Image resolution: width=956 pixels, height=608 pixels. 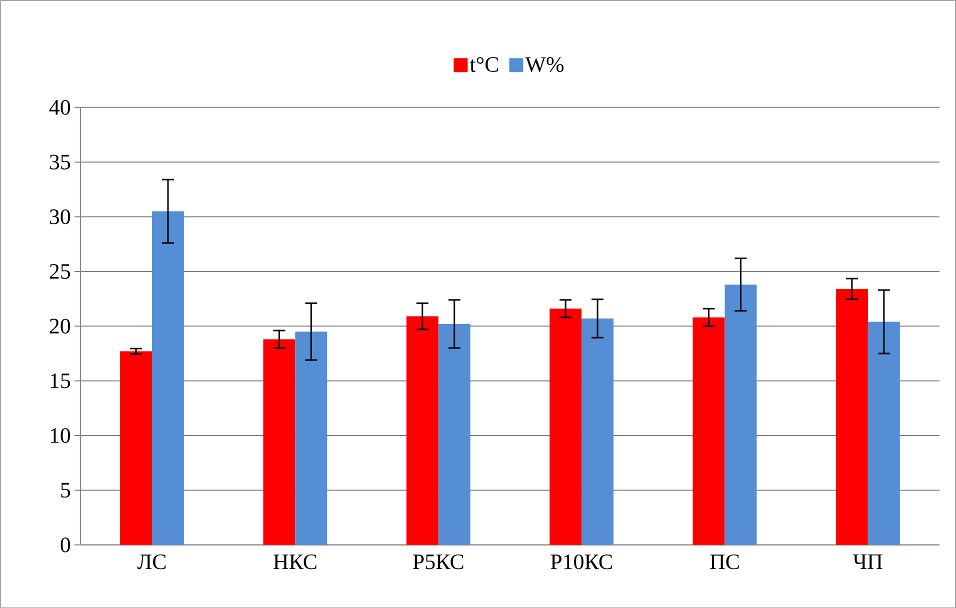 What do you see at coordinates (544, 64) in the screenshot?
I see `legend-label: W%` at bounding box center [544, 64].